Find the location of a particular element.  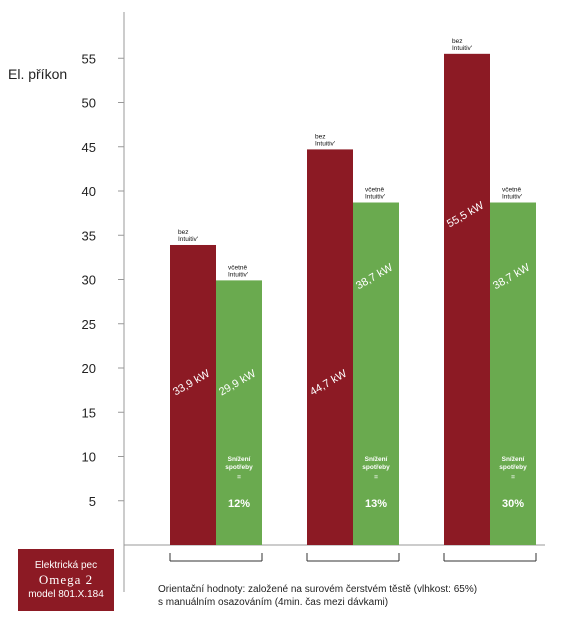

model-line-3: model 801.X.184 is located at coordinates (66, 594).